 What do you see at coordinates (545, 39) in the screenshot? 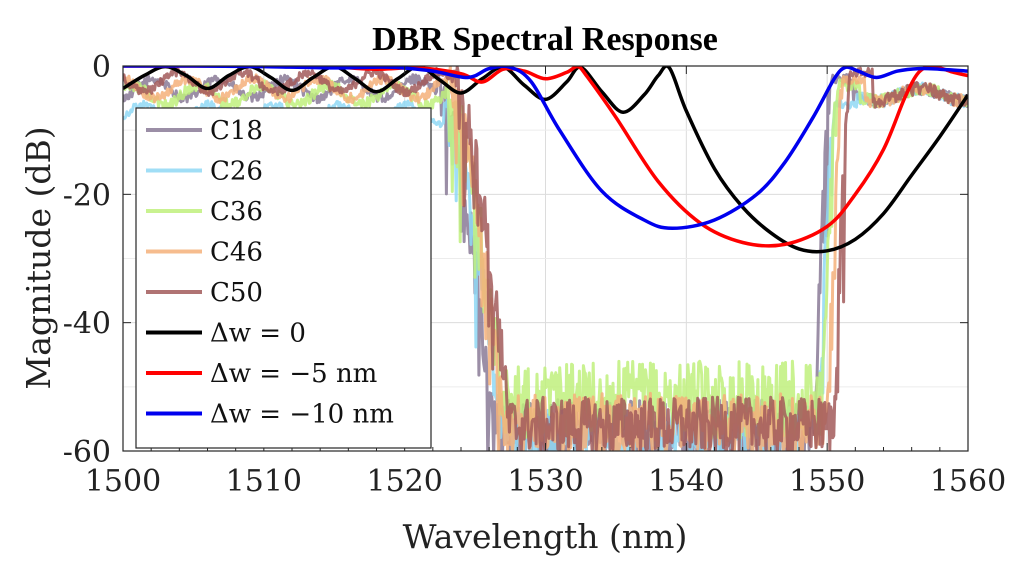
I see `chart-title: DBR Spectral Response` at bounding box center [545, 39].